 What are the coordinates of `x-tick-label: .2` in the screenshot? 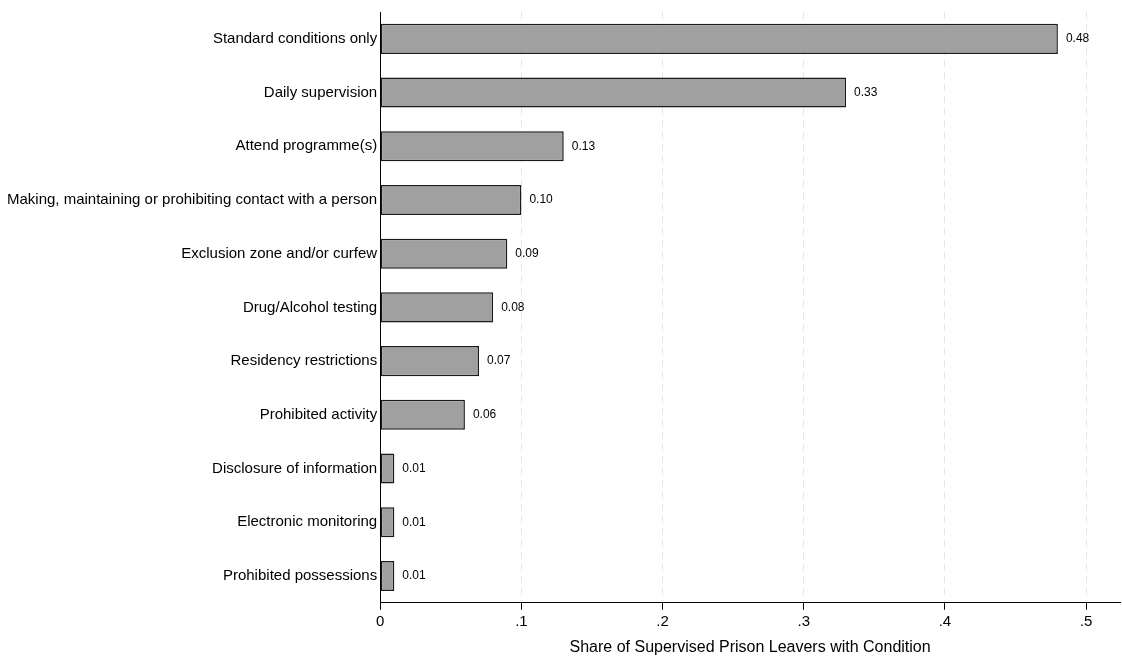 It's located at (662, 620).